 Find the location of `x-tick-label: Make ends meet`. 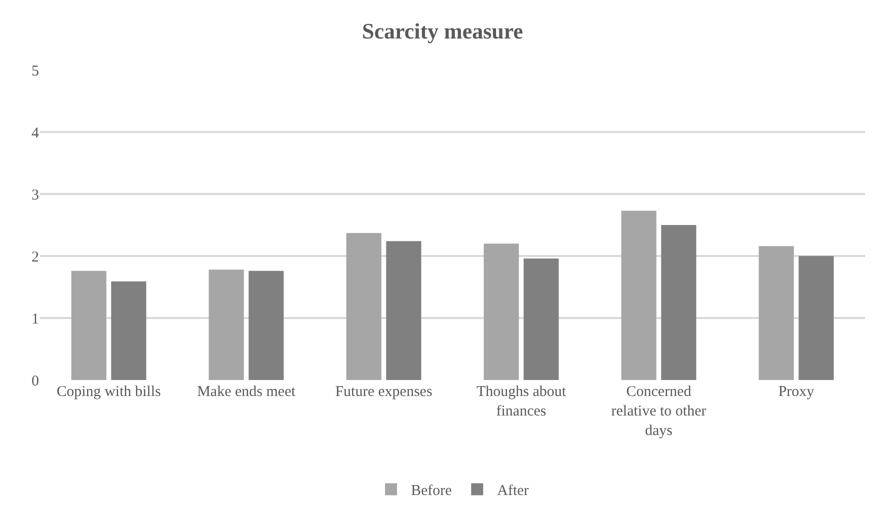

x-tick-label: Make ends meet is located at coordinates (246, 392).